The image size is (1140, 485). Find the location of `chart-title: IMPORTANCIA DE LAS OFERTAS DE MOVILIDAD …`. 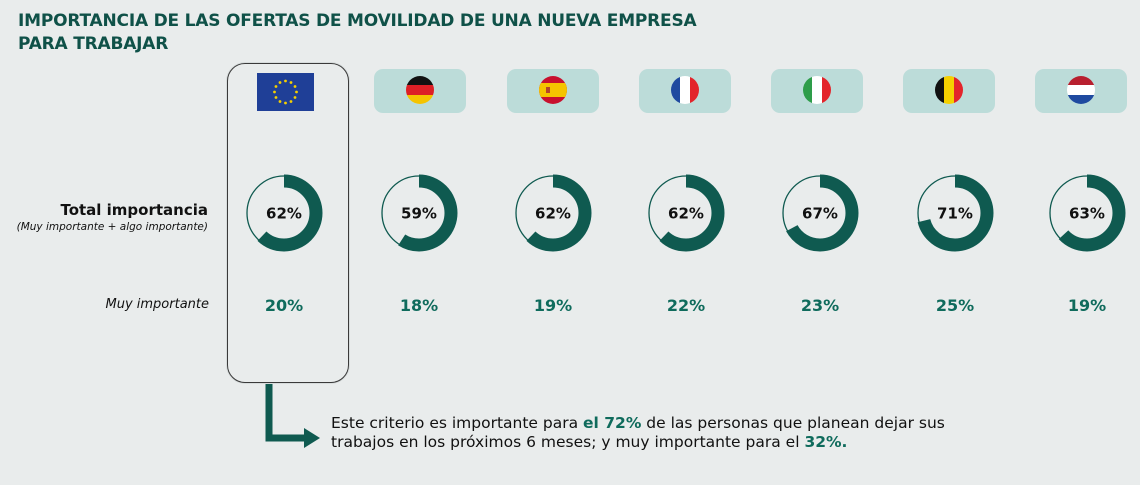

chart-title: IMPORTANCIA DE LAS OFERTAS DE MOVILIDAD … is located at coordinates (378, 33).